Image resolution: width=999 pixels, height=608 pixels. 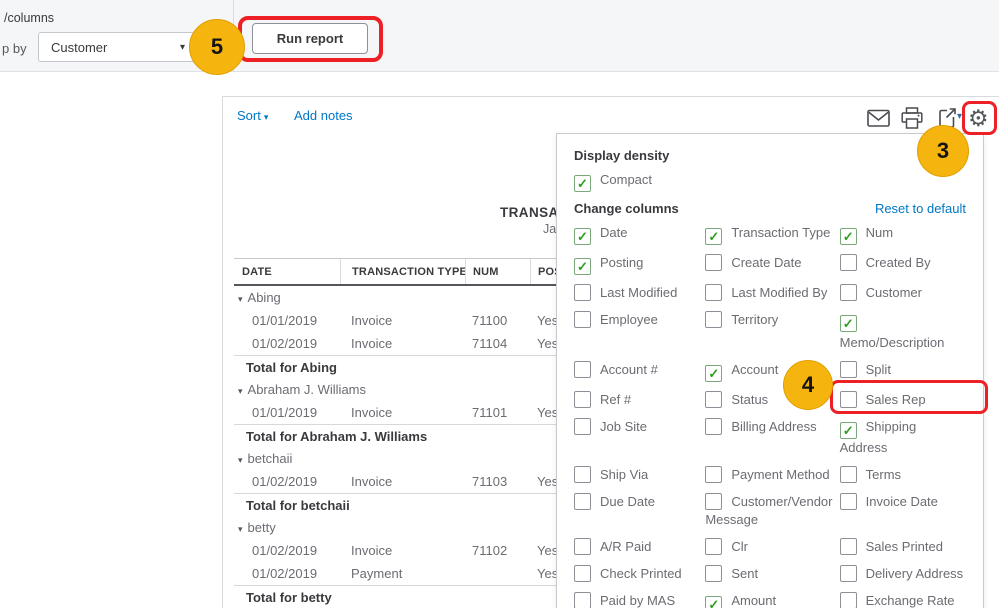 I want to click on column-option-last-modified: Last Modified, so click(x=639, y=293).